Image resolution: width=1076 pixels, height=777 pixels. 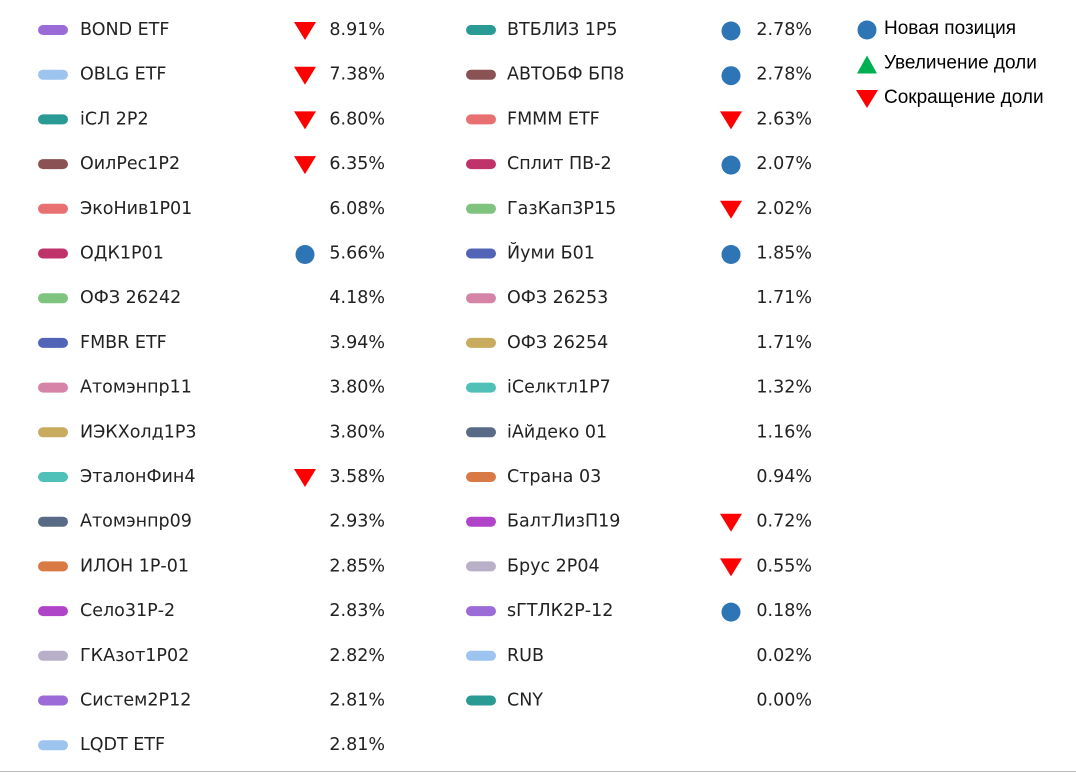 I want to click on item-percent: 0.72%, so click(x=784, y=522).